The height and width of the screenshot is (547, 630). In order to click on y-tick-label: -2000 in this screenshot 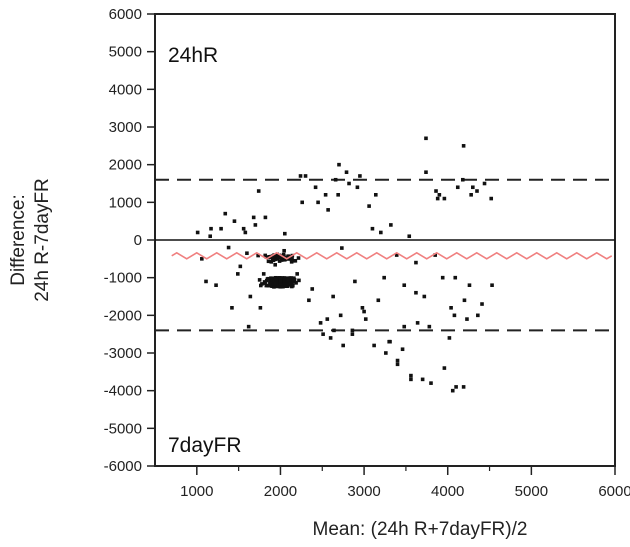, I will do `click(123, 315)`.